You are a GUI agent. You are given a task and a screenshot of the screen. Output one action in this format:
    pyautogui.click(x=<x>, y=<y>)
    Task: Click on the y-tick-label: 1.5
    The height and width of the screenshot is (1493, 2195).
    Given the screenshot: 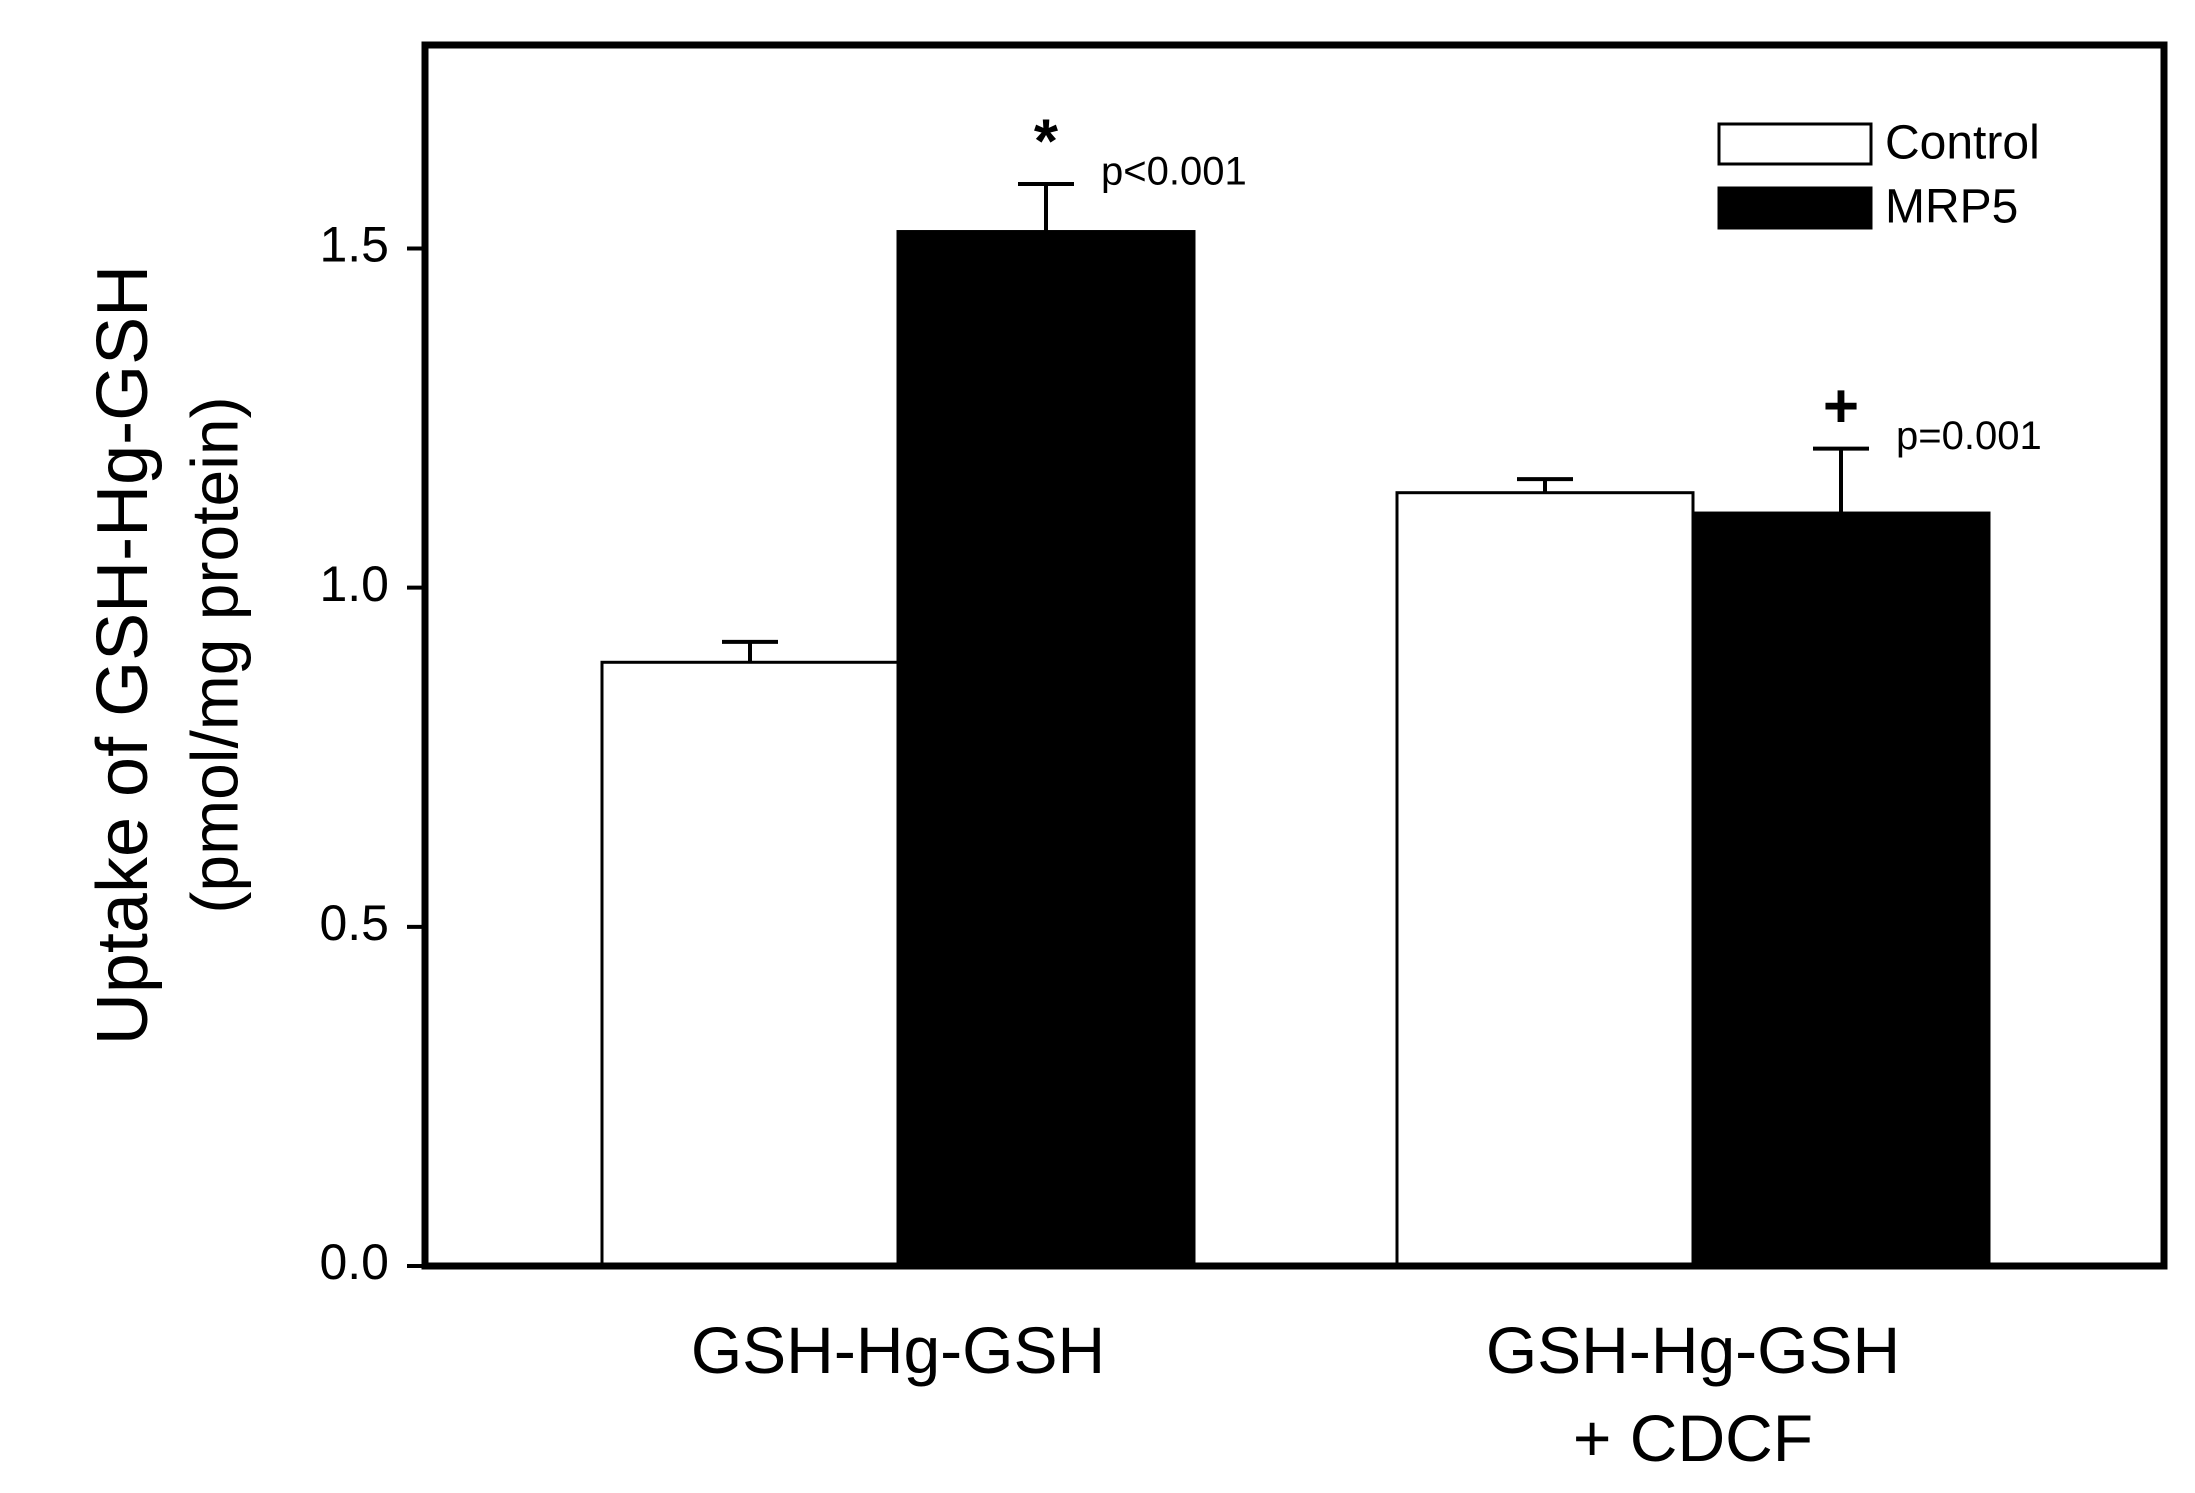 What is the action you would take?
    pyautogui.click(x=354, y=245)
    